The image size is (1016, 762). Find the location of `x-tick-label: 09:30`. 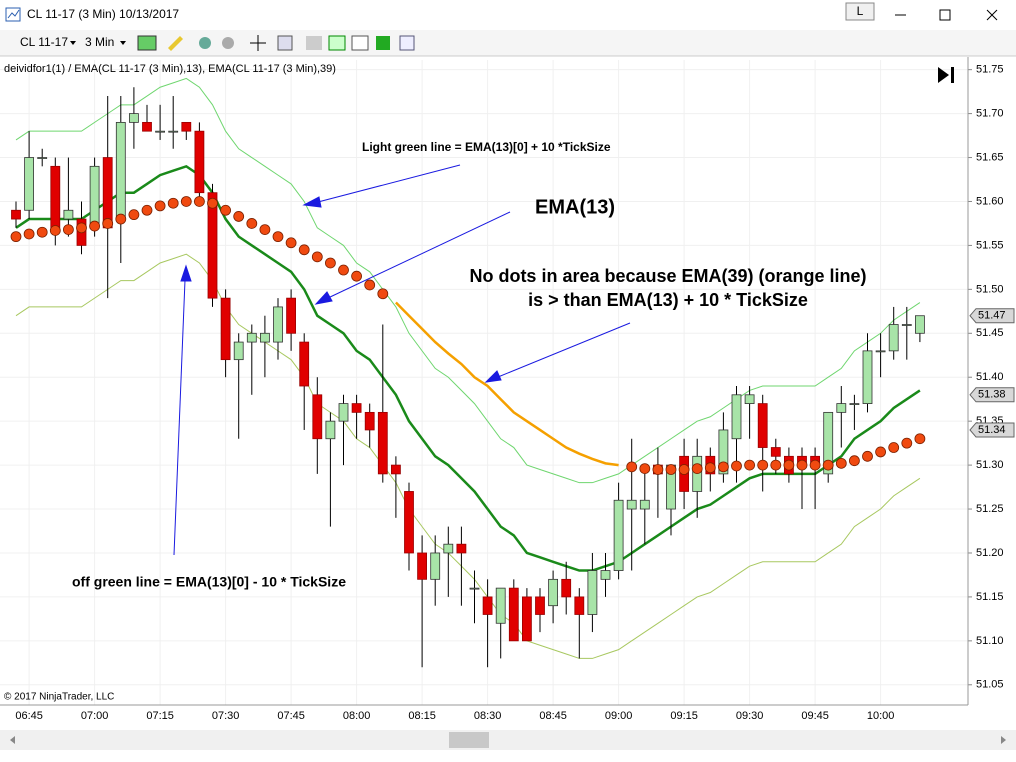

x-tick-label: 09:30 is located at coordinates (750, 716).